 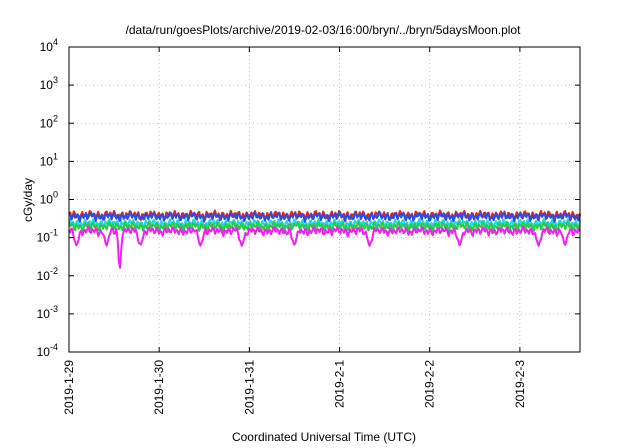 What do you see at coordinates (49, 45) in the screenshot?
I see `y-tick-label: 10⁴` at bounding box center [49, 45].